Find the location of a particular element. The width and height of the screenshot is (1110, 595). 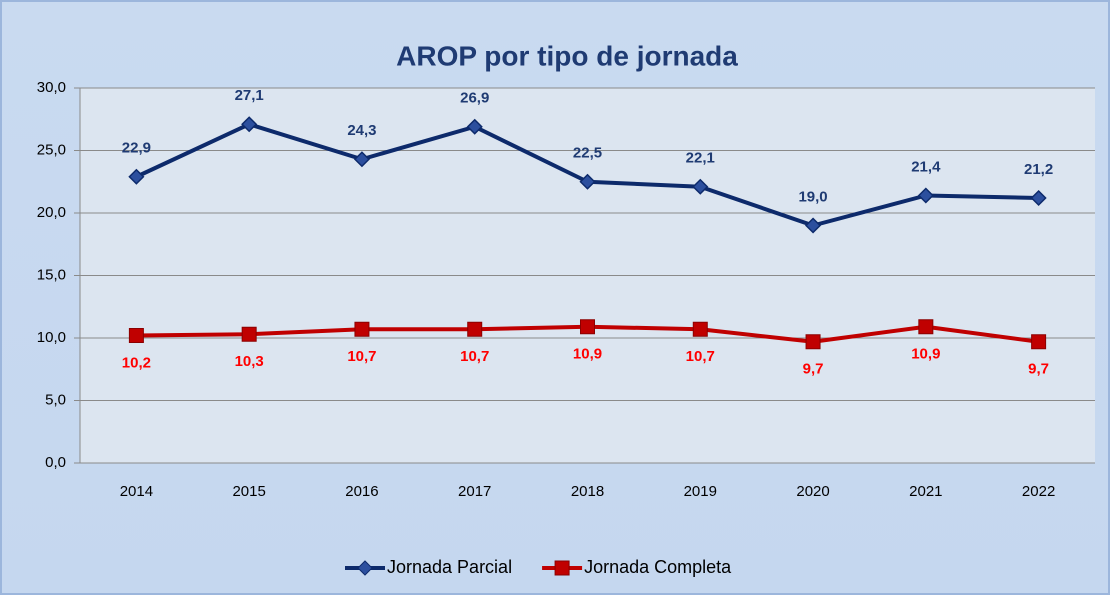

y-tick-label: 30,0 is located at coordinates (51, 87).